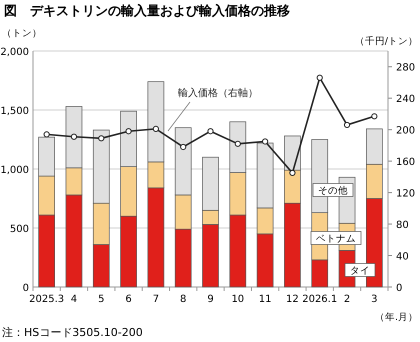 This screenshot has width=420, height=342. What do you see at coordinates (265, 299) in the screenshot?
I see `x-tick-label: 11` at bounding box center [265, 299].